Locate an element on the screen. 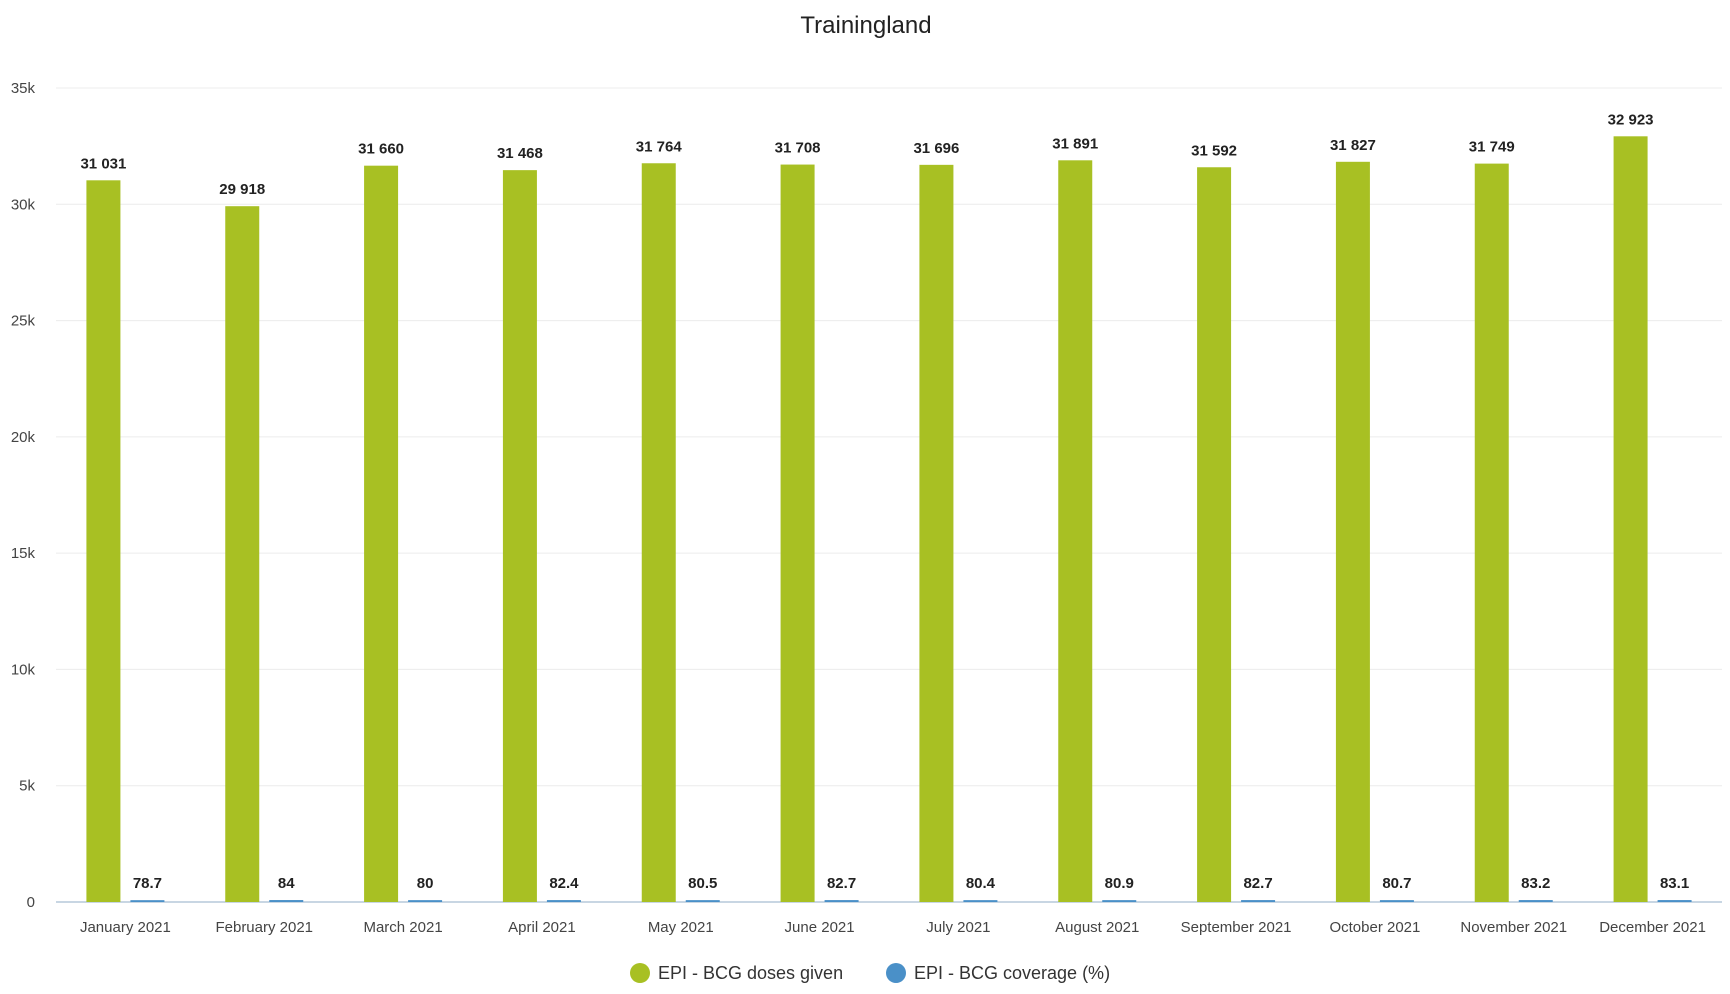 Image resolution: width=1730 pixels, height=994 pixels. y-tick-label: 35k is located at coordinates (23, 88).